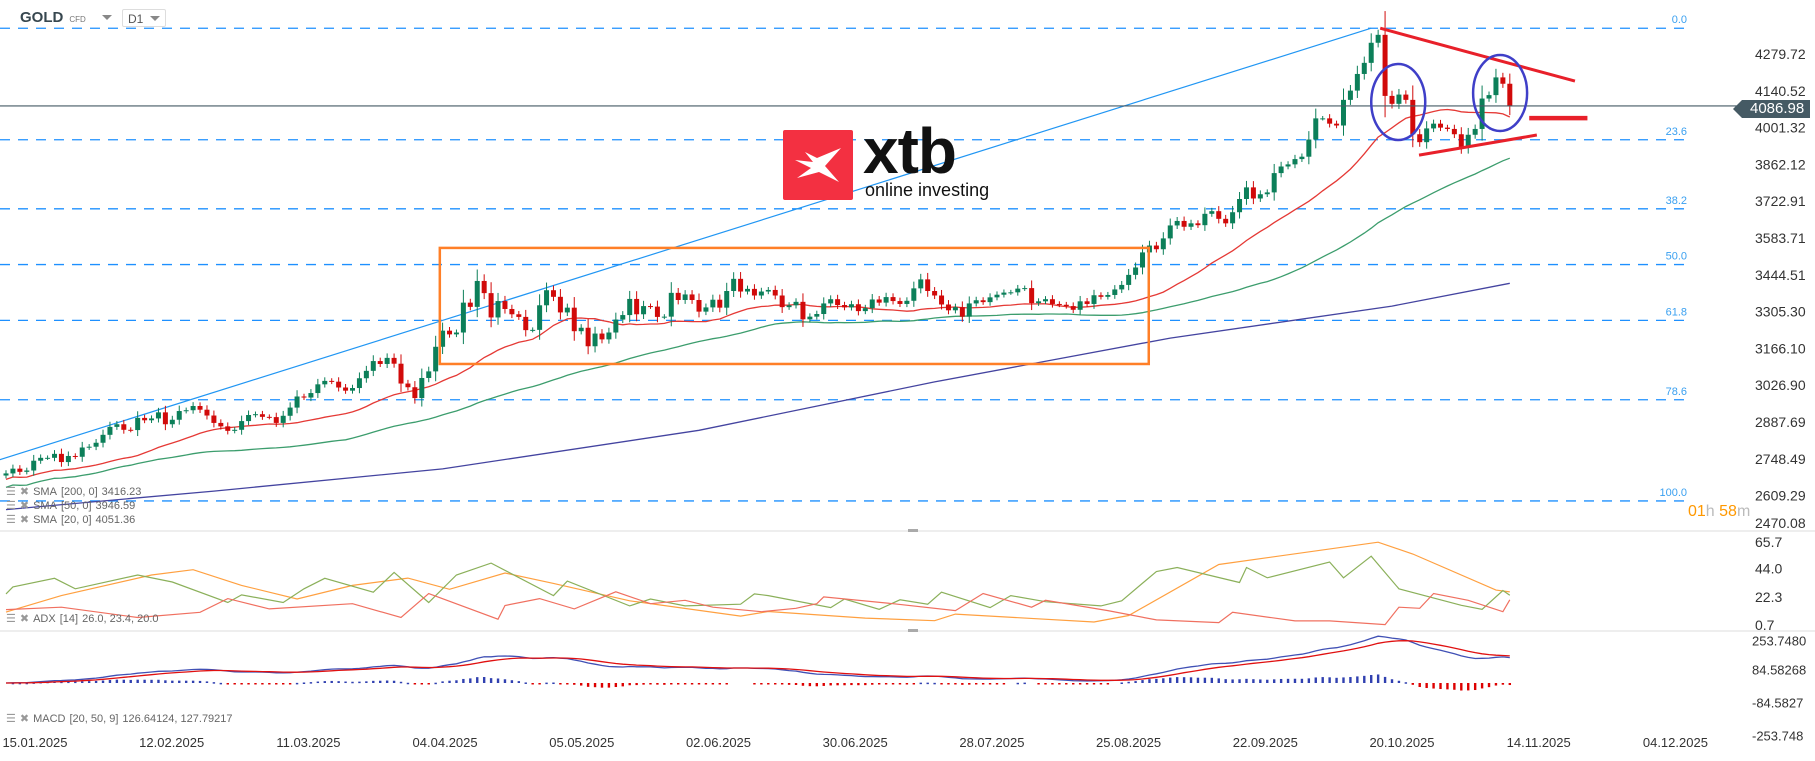 The width and height of the screenshot is (1815, 761). I want to click on date-axis-label: 04.12.2025, so click(1675, 742).